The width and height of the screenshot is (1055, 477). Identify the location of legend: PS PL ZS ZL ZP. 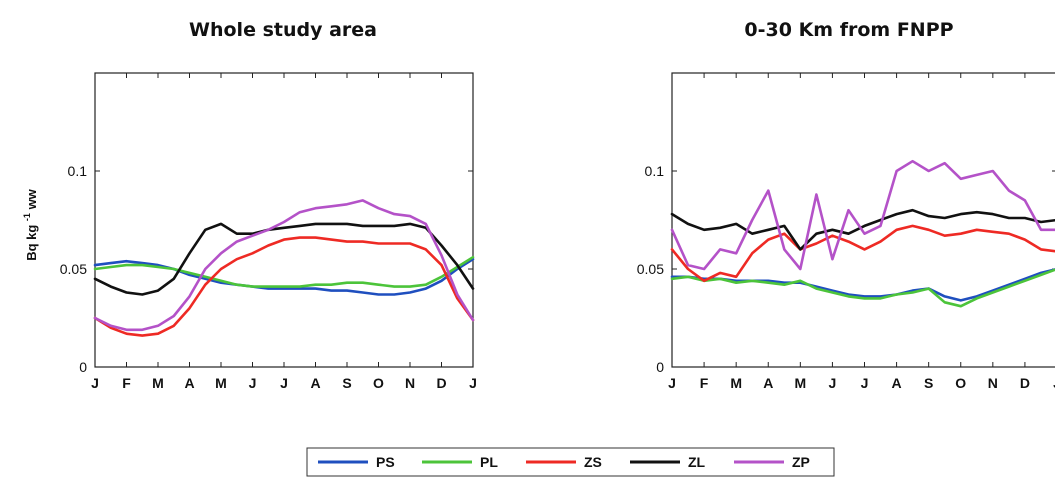
(570, 462).